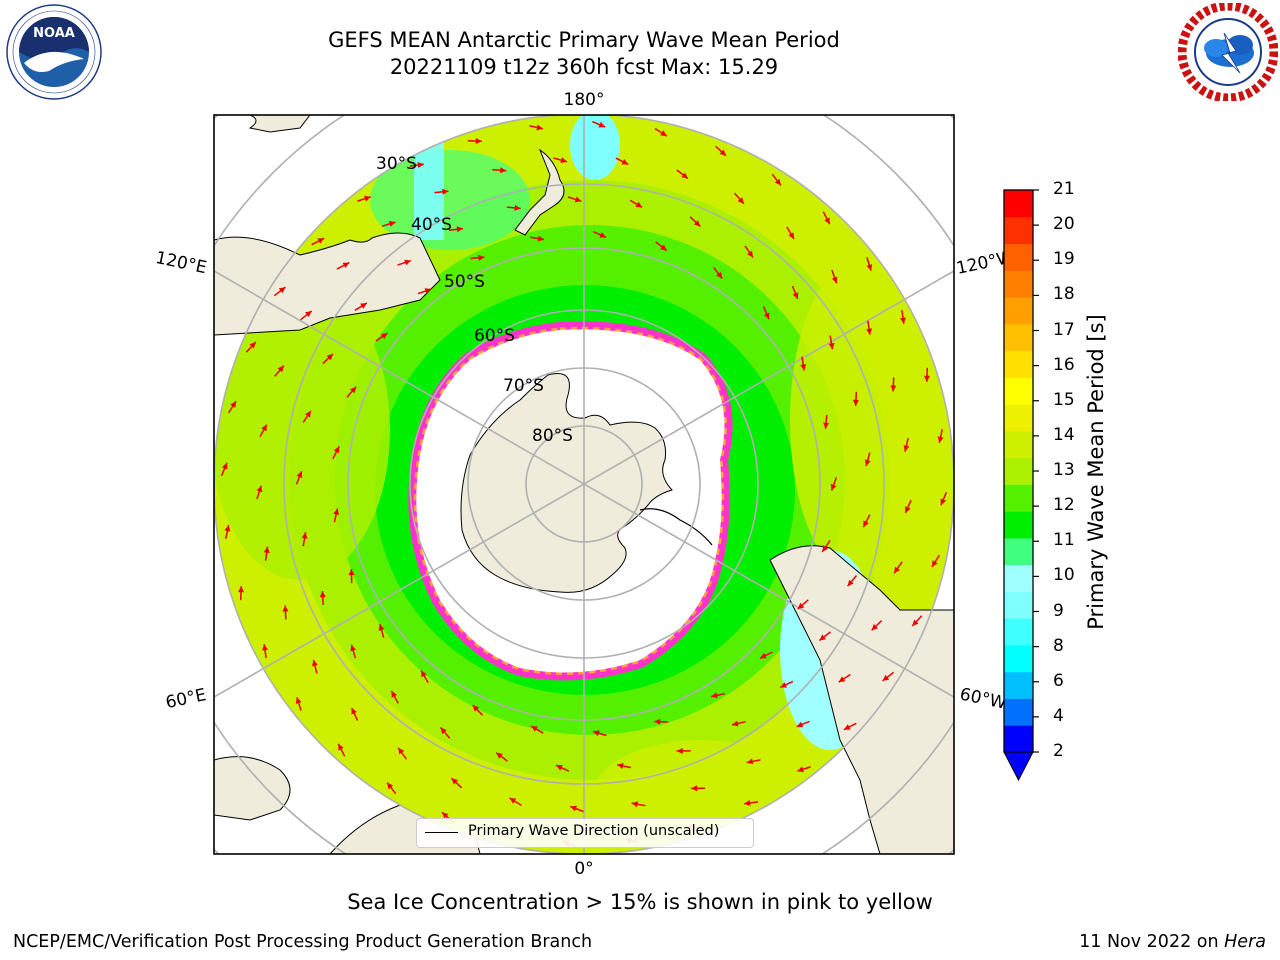 The width and height of the screenshot is (1280, 960). I want to click on nws-logo, so click(1228, 52).